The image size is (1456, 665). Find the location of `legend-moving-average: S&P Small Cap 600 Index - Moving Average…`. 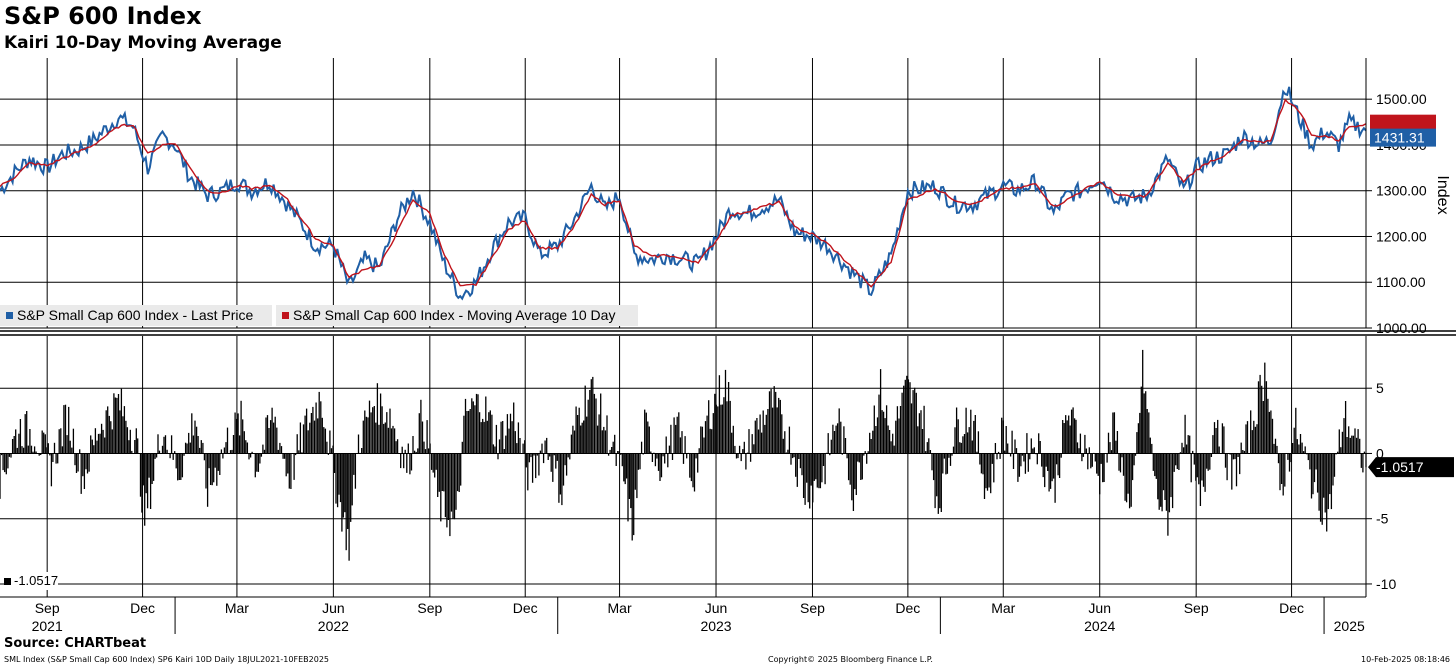

legend-moving-average: S&P Small Cap 600 Index - Moving Average… is located at coordinates (457, 315).